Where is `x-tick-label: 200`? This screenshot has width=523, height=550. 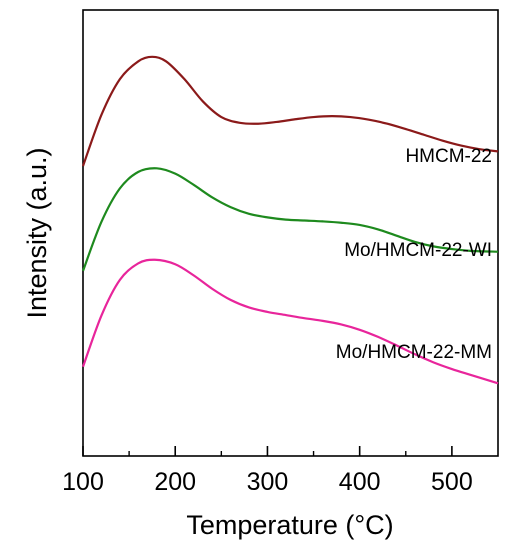
x-tick-label: 200 is located at coordinates (175, 482).